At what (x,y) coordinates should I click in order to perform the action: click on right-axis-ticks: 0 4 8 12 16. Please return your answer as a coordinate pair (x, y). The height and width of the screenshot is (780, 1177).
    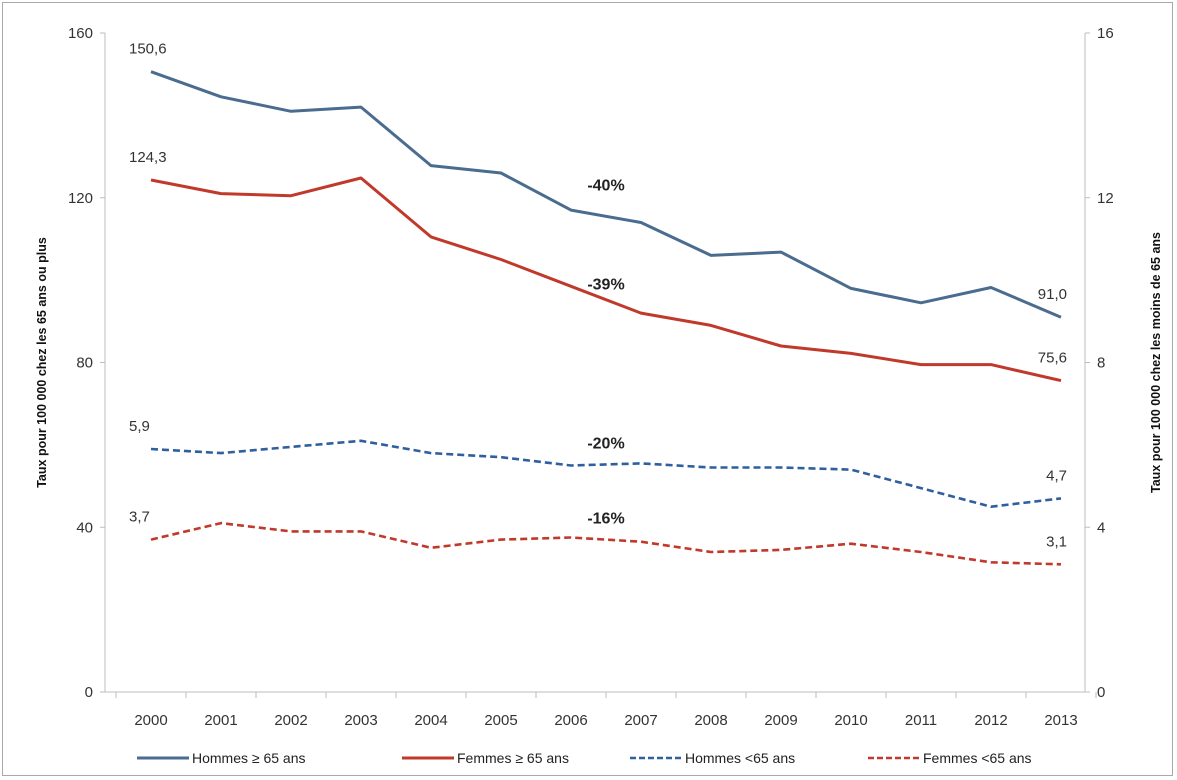
    Looking at the image, I should click on (1099, 363).